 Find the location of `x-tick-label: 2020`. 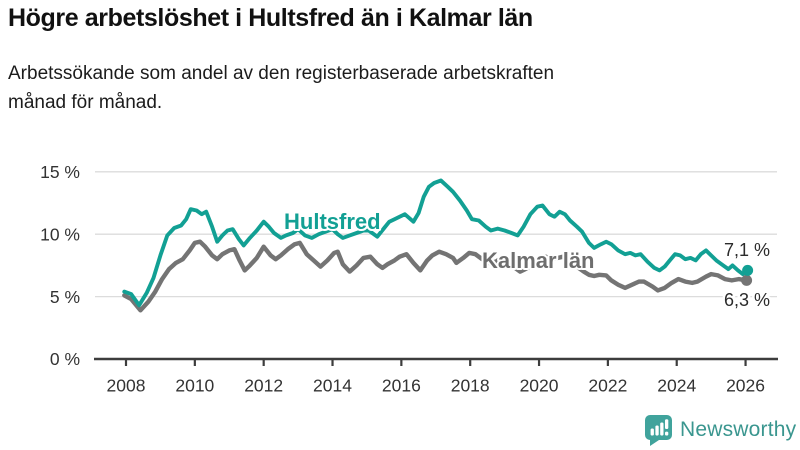

x-tick-label: 2020 is located at coordinates (539, 386).